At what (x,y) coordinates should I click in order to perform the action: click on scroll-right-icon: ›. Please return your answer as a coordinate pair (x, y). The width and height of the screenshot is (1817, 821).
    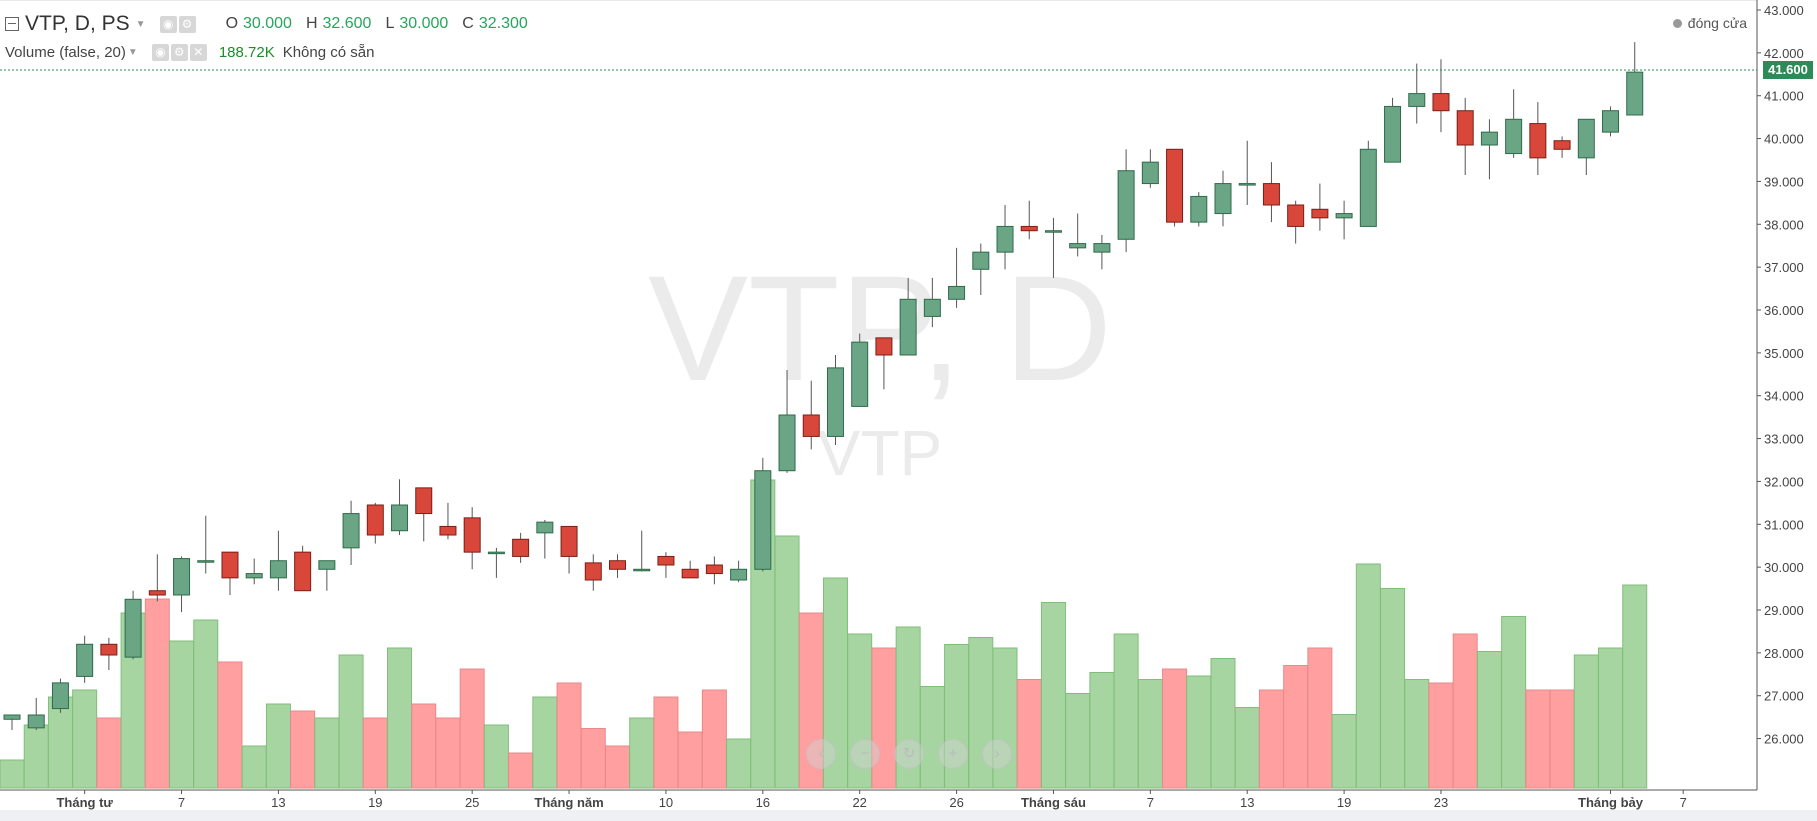
    Looking at the image, I should click on (997, 754).